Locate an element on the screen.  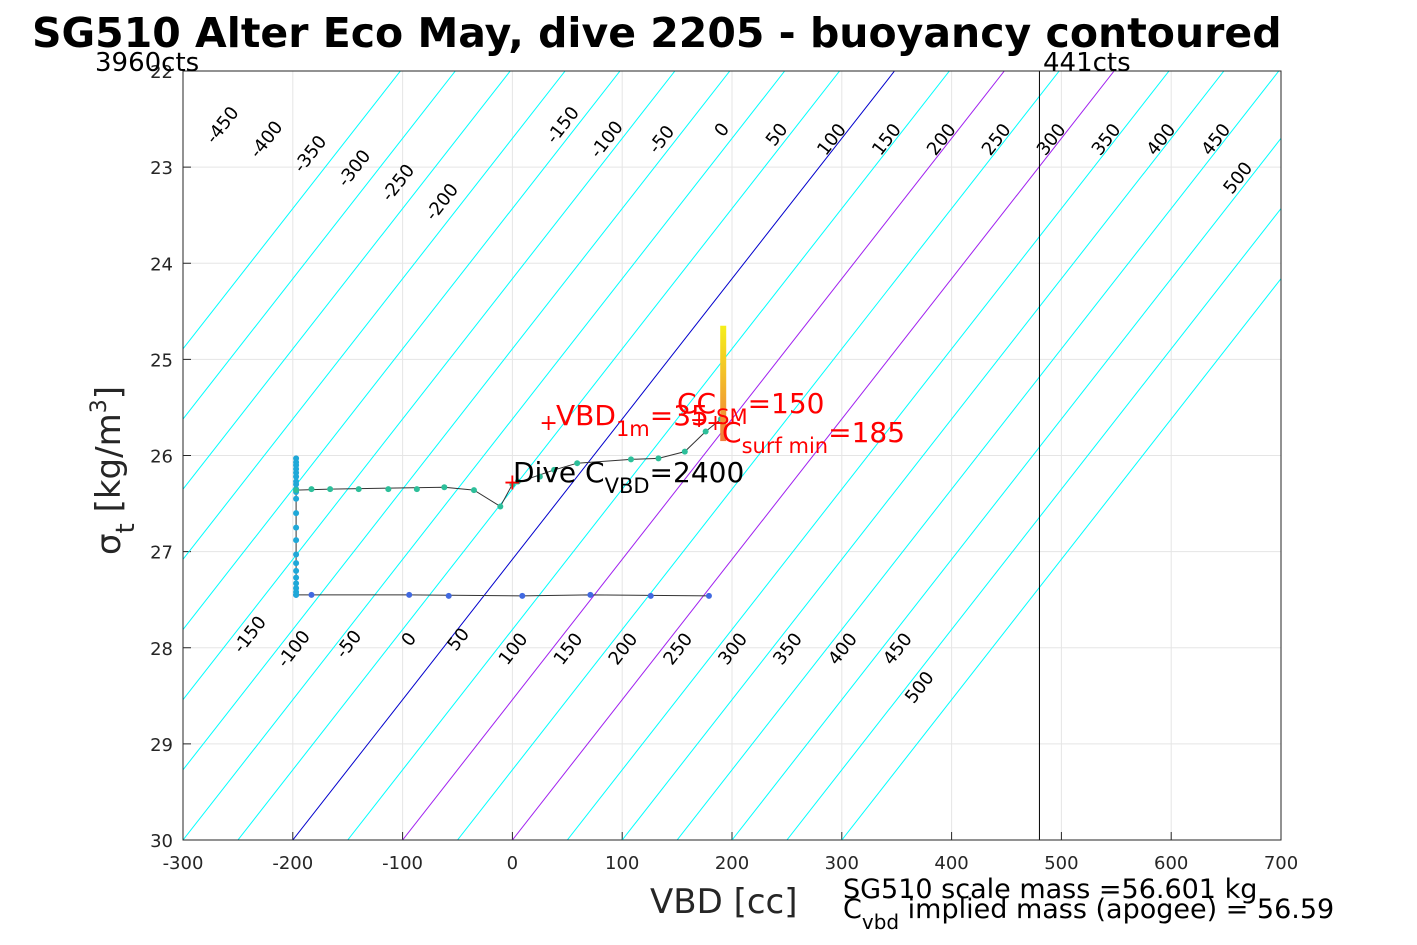
y-tick-label: 22 is located at coordinates (161, 72).